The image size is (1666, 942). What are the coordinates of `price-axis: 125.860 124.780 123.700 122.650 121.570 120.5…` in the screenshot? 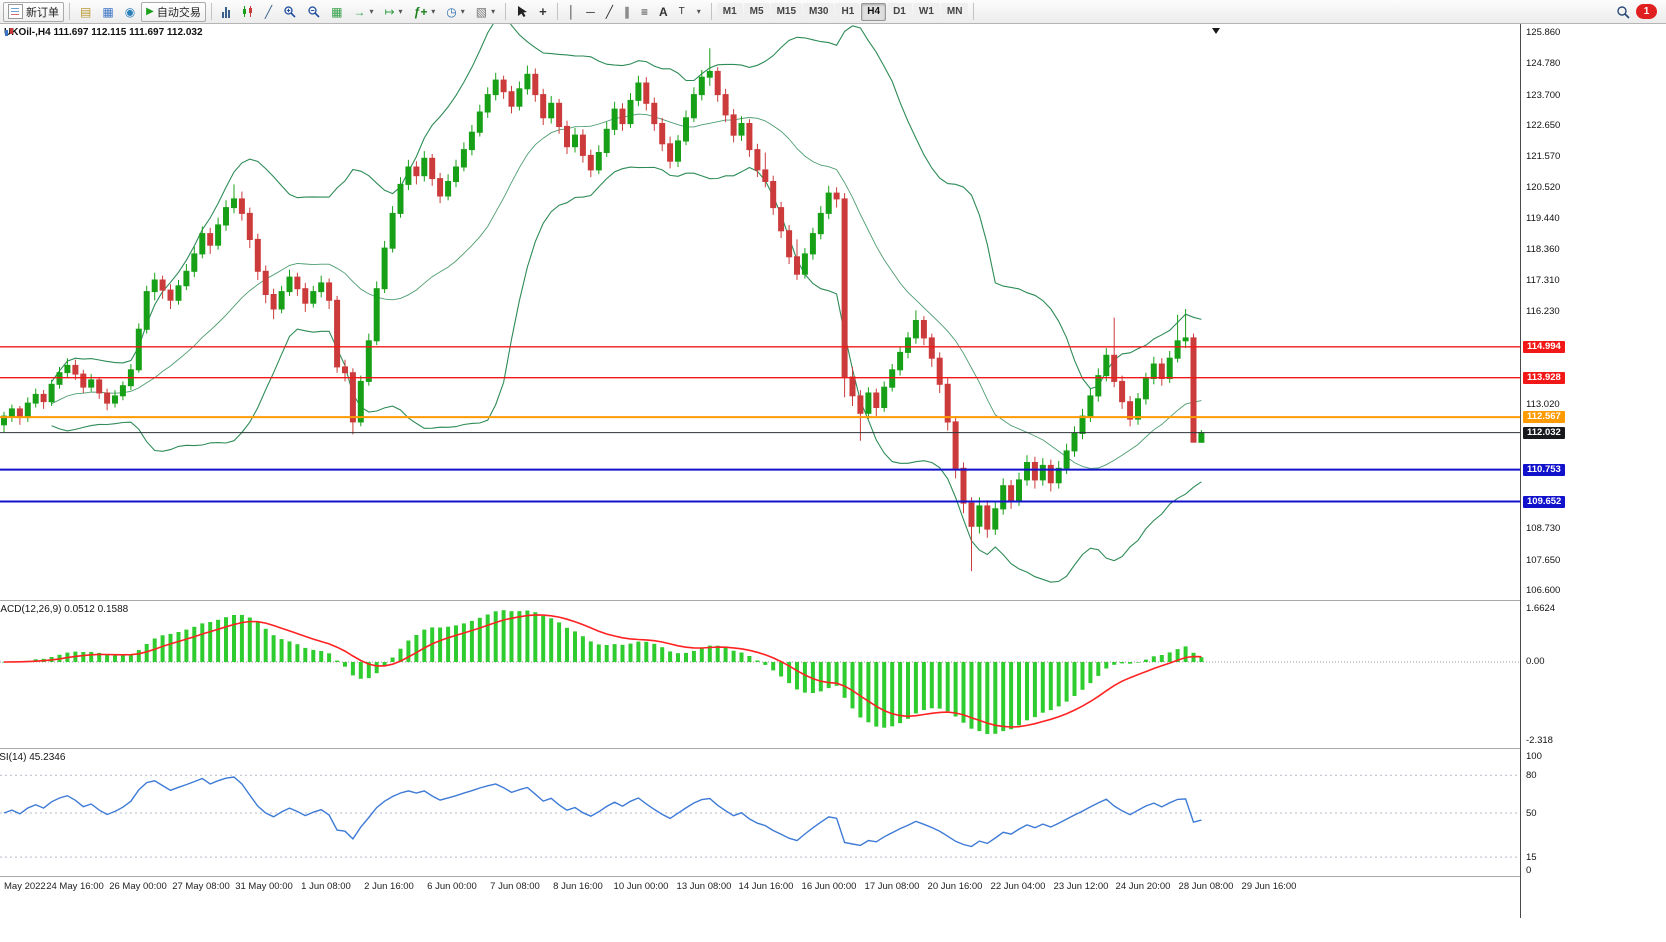 It's located at (1593, 471).